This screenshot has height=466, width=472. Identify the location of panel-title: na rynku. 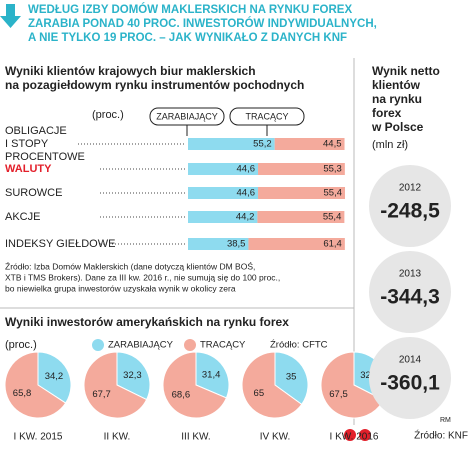
(397, 99).